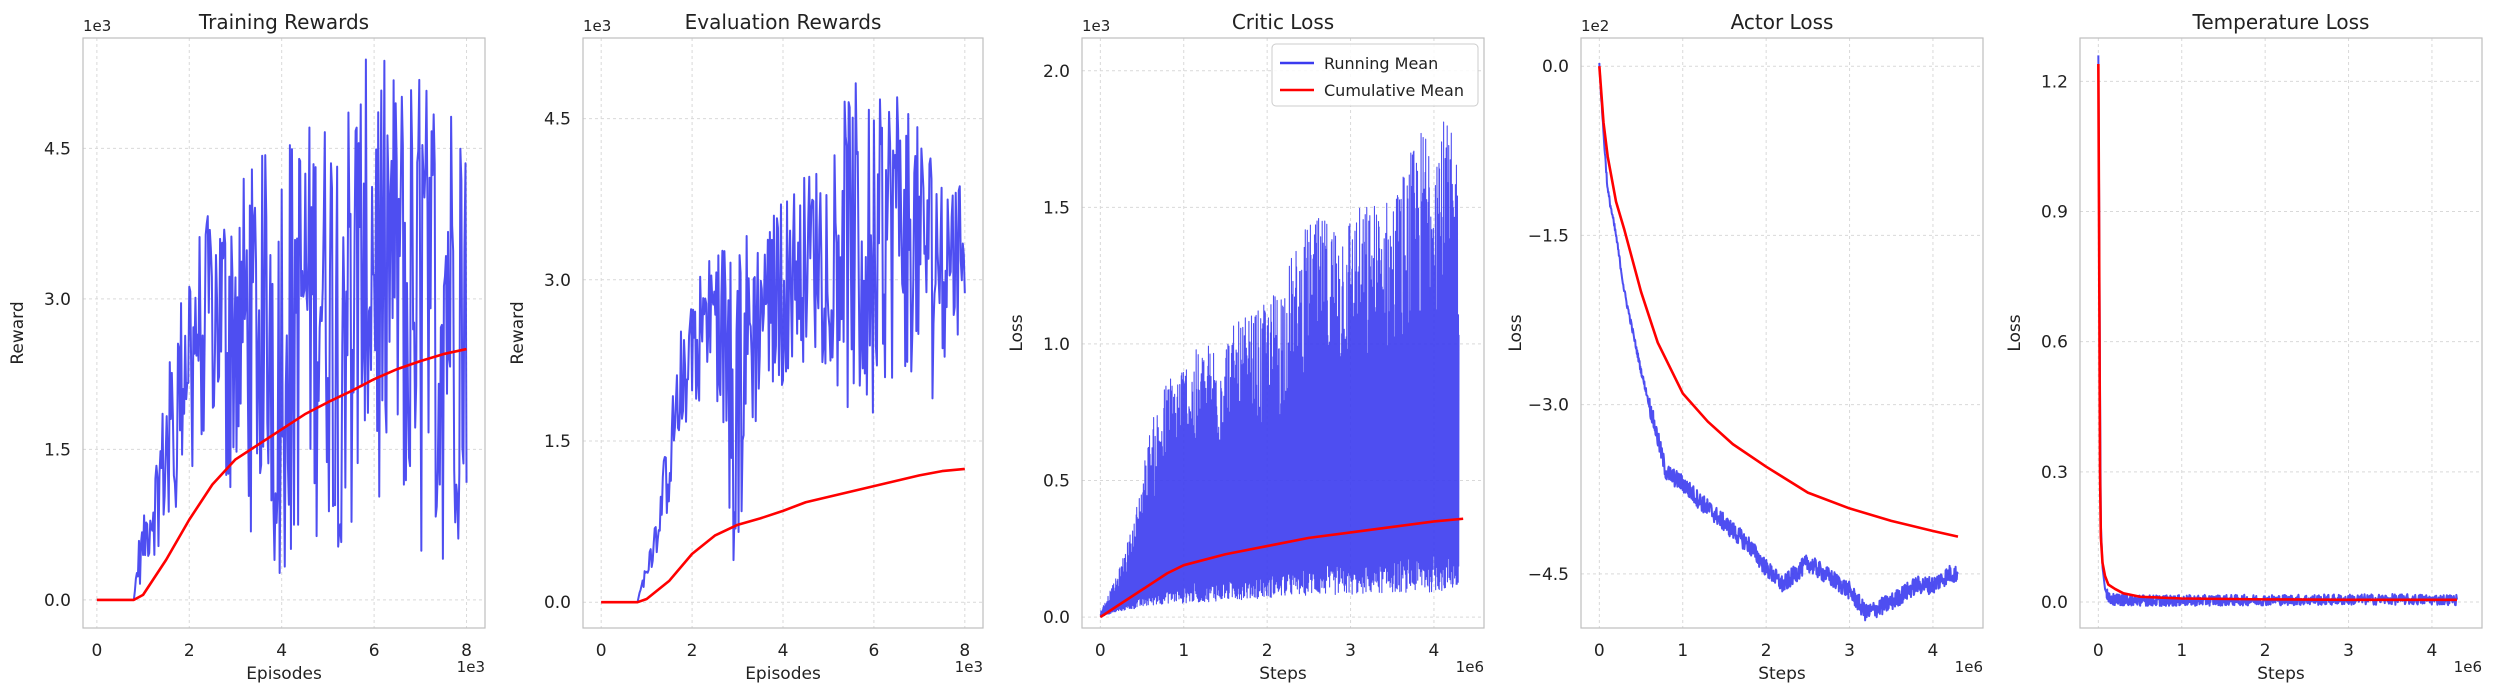  Describe the element at coordinates (1394, 90) in the screenshot. I see `legend-label: Cumulative Mean` at that location.